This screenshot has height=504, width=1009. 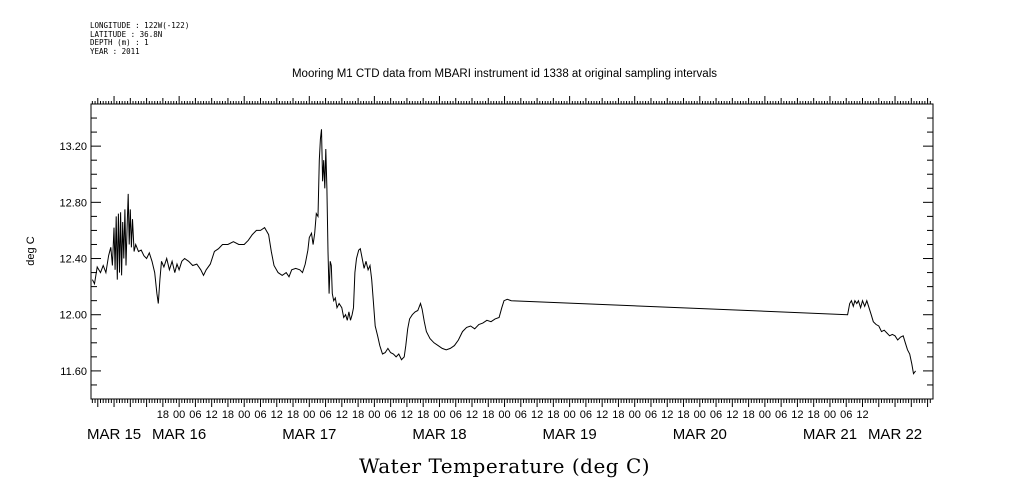 I want to click on y-tick-label: 12.00, so click(x=73, y=316).